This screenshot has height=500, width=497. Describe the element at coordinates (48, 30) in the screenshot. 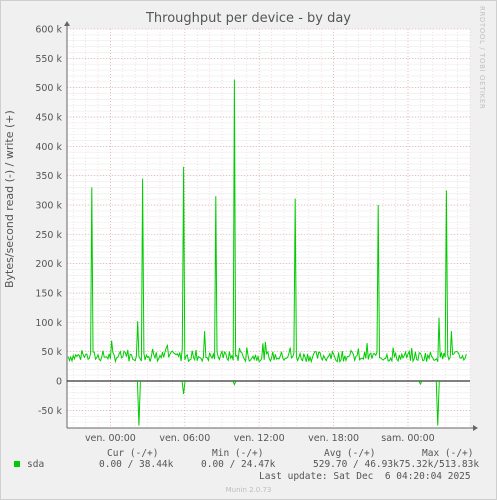

I see `y-tick-label: 600 k` at that location.